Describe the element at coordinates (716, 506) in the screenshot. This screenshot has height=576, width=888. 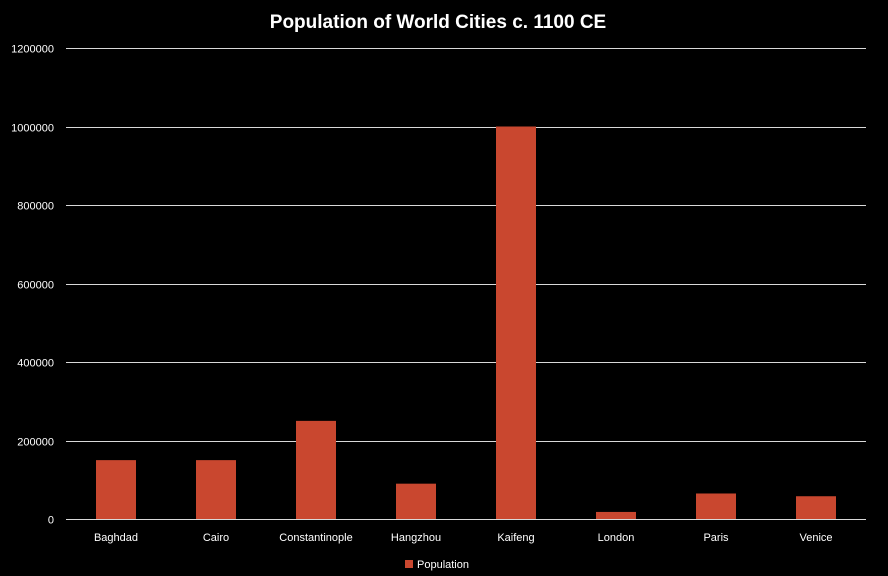
I see `bar-paris` at that location.